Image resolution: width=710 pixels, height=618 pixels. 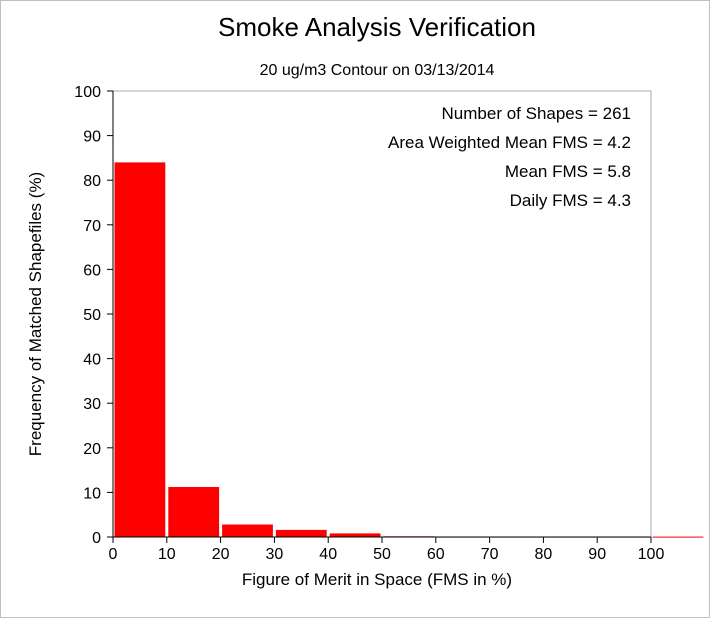 What do you see at coordinates (87, 92) in the screenshot?
I see `y-tick-label: 100` at bounding box center [87, 92].